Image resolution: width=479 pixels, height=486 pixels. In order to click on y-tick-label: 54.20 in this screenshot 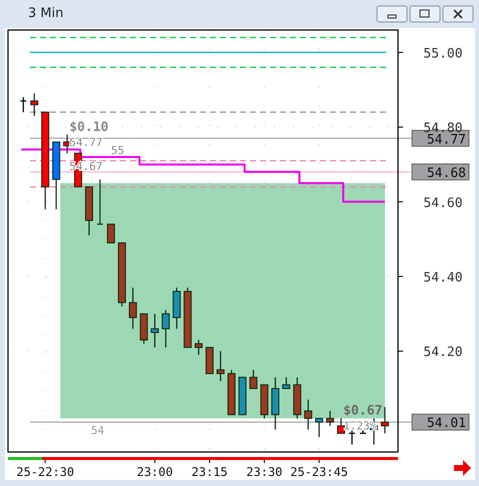, I will do `click(443, 352)`.